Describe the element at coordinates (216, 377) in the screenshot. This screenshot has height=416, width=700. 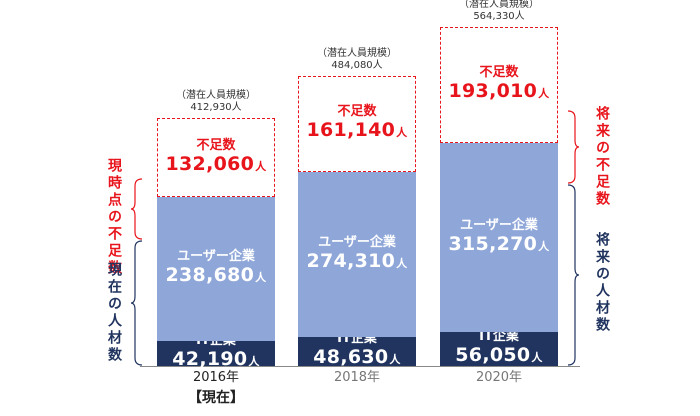
I see `x-tick-label: 2016年` at that location.